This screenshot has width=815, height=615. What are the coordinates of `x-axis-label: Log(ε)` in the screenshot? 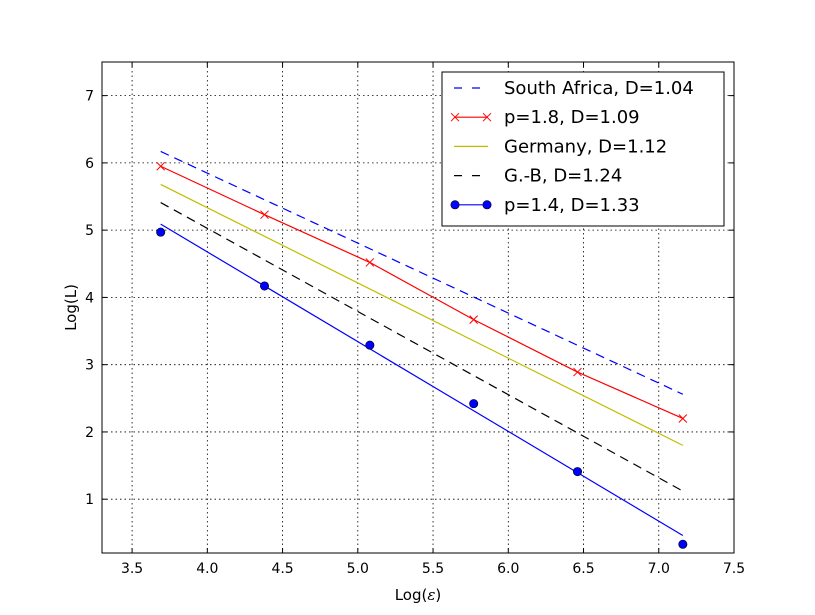 It's located at (418, 595).